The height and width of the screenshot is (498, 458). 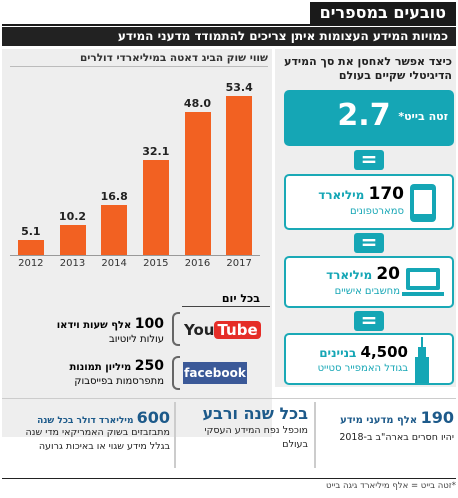 What do you see at coordinates (119, 381) in the screenshot?
I see `facebook-desc: מתפרסמות בפייסבוק` at bounding box center [119, 381].